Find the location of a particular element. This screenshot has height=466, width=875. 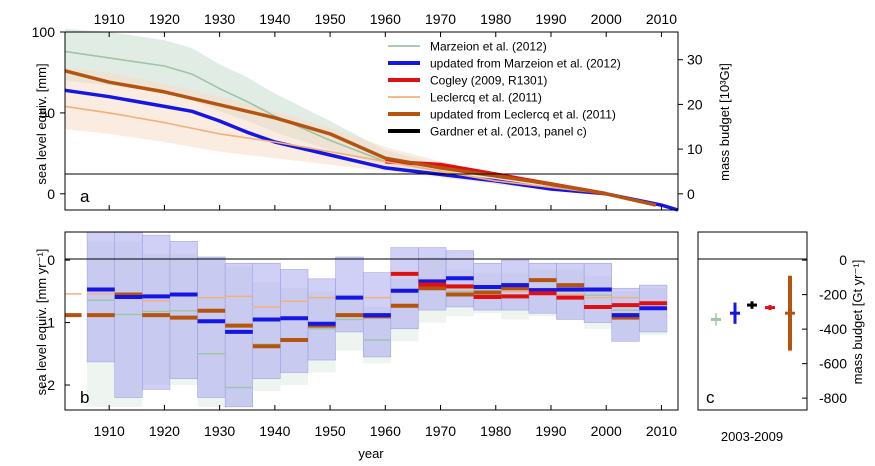

top-year-label: 1970 is located at coordinates (440, 19).